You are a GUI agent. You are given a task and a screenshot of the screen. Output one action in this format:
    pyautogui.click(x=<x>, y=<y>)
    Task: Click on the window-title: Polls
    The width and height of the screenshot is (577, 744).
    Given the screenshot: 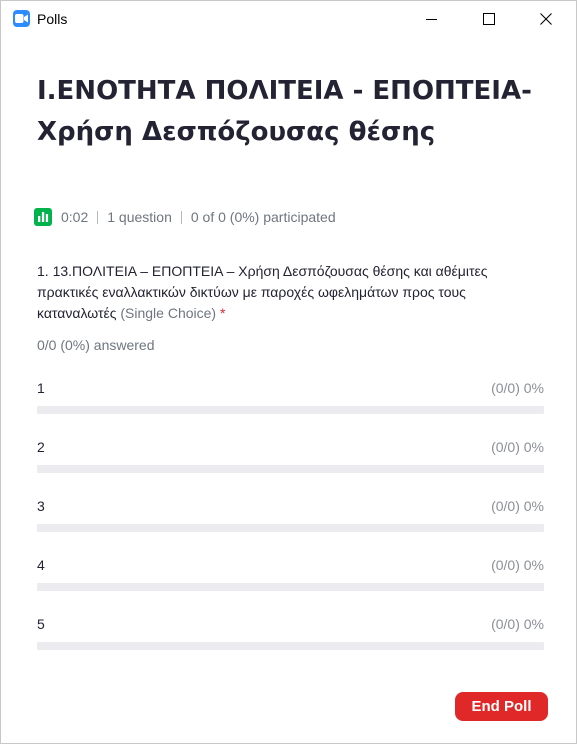 What is the action you would take?
    pyautogui.click(x=52, y=19)
    